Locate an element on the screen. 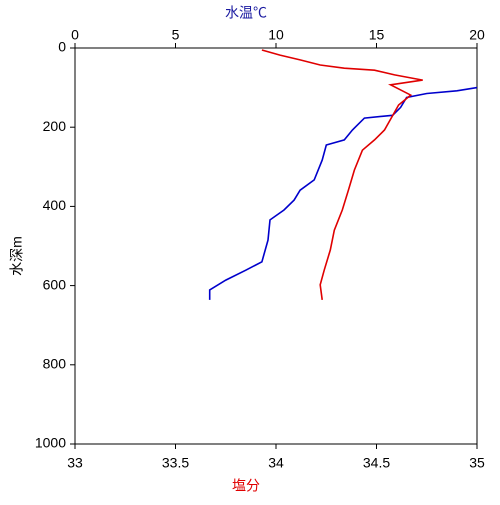 The width and height of the screenshot is (500, 505). x-axis-title: 塩分 is located at coordinates (246, 486).